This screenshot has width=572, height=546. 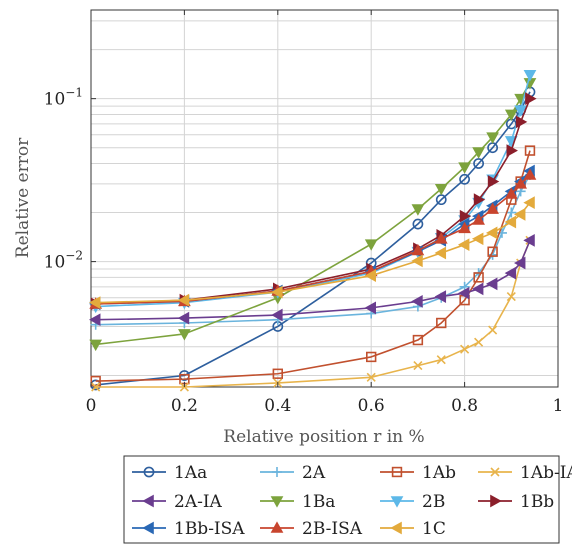 What do you see at coordinates (184, 406) in the screenshot?
I see `x-tick-label: 0.2` at bounding box center [184, 406].